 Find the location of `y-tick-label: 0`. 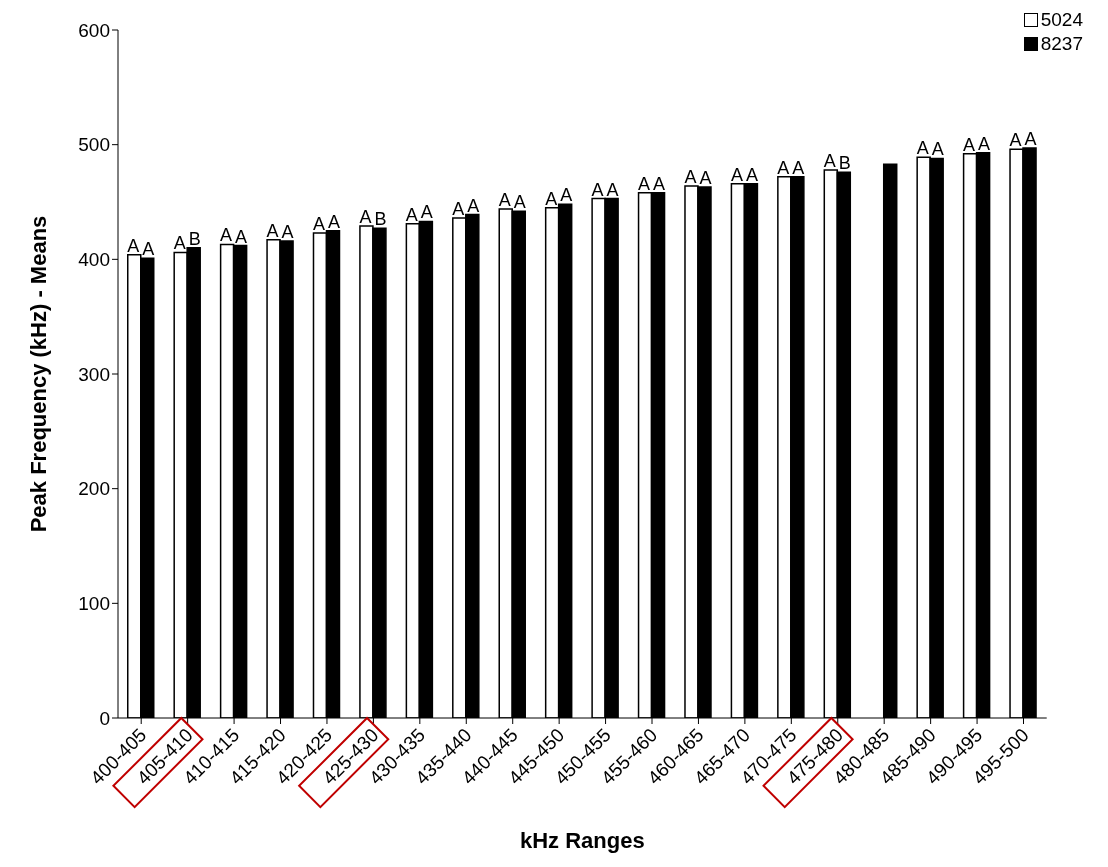

y-tick-label: 0 is located at coordinates (104, 718).